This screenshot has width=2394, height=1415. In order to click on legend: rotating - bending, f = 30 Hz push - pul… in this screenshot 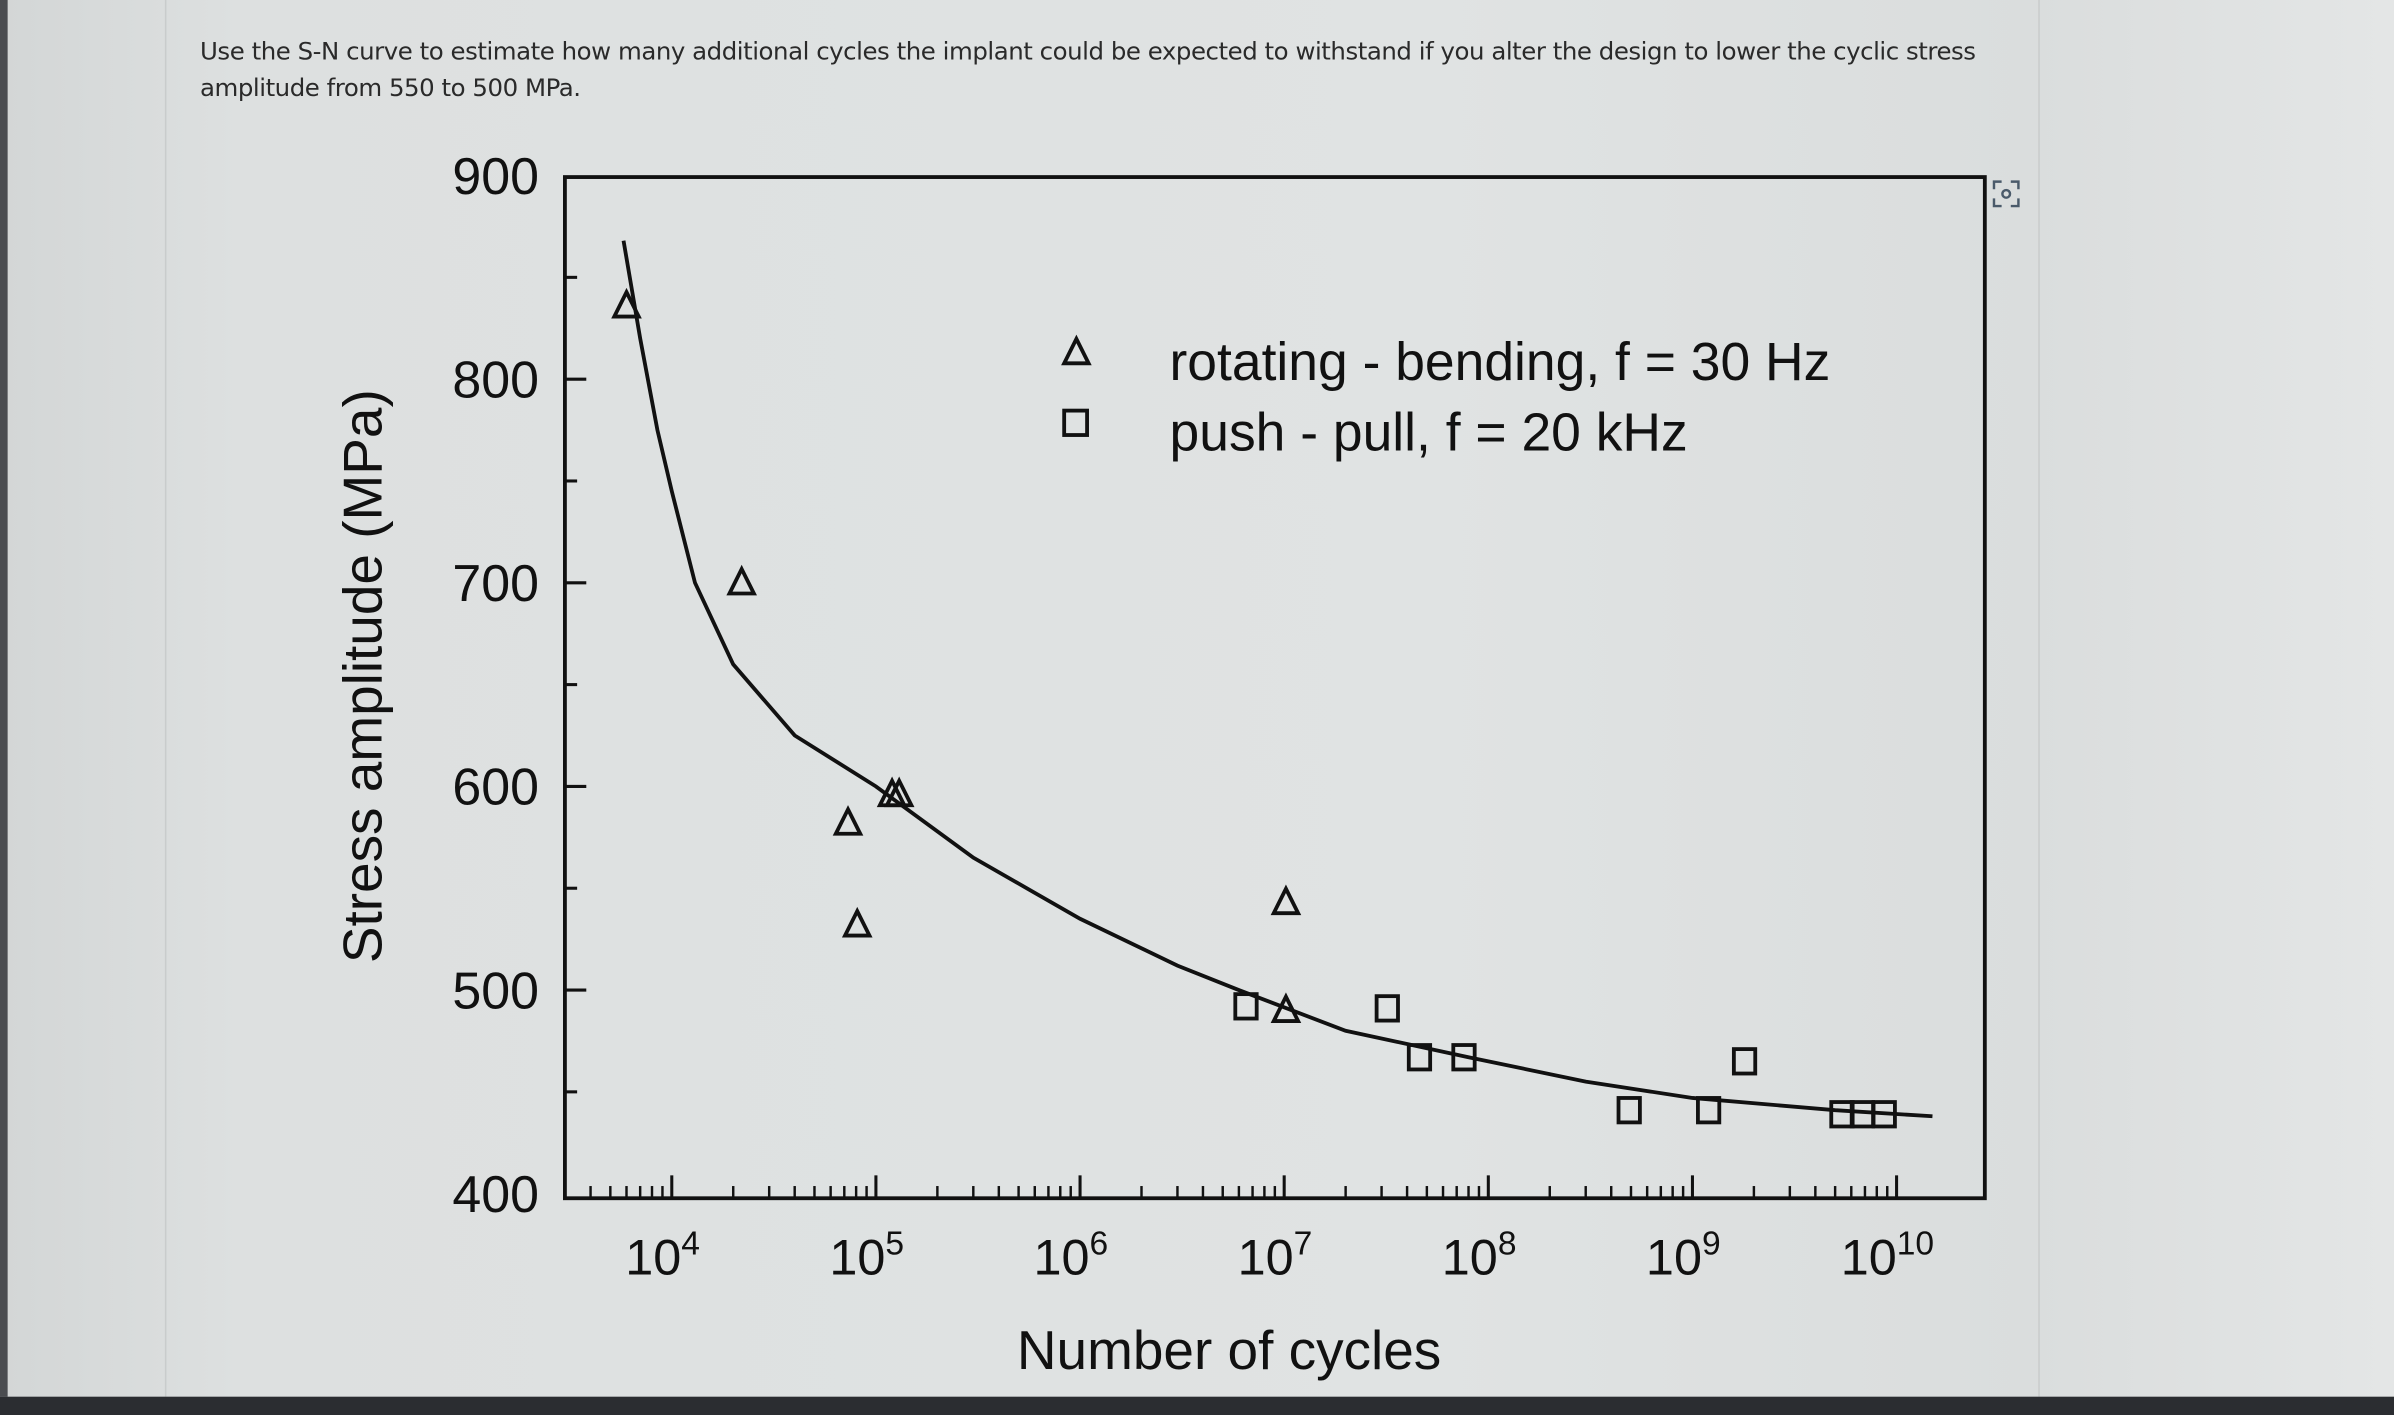, I will do `click(1446, 397)`.